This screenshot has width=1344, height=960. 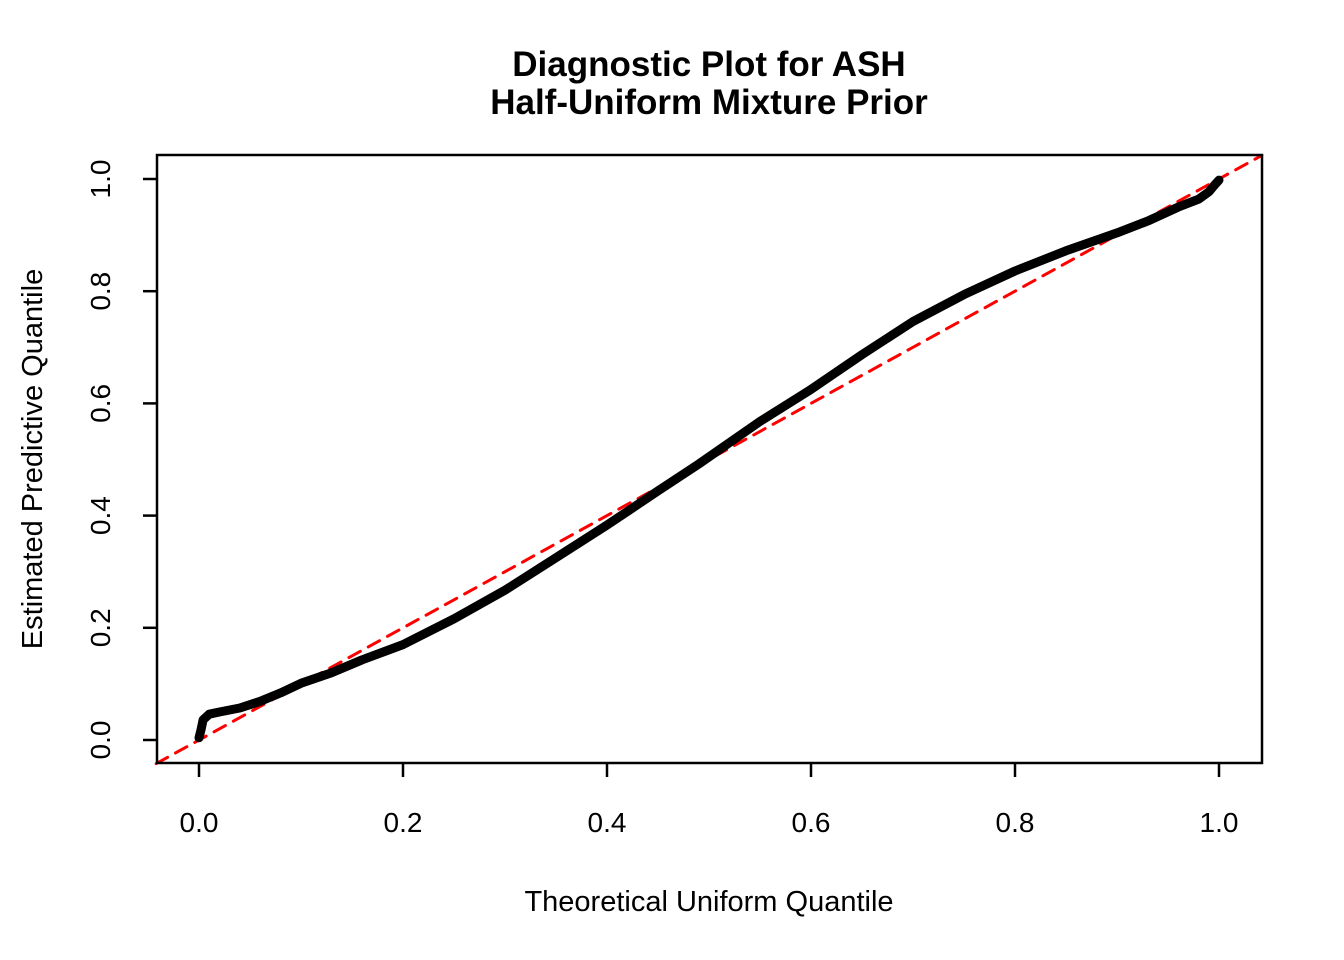 What do you see at coordinates (33, 459) in the screenshot?
I see `y-axis-title: Estimated Predictive Quantile` at bounding box center [33, 459].